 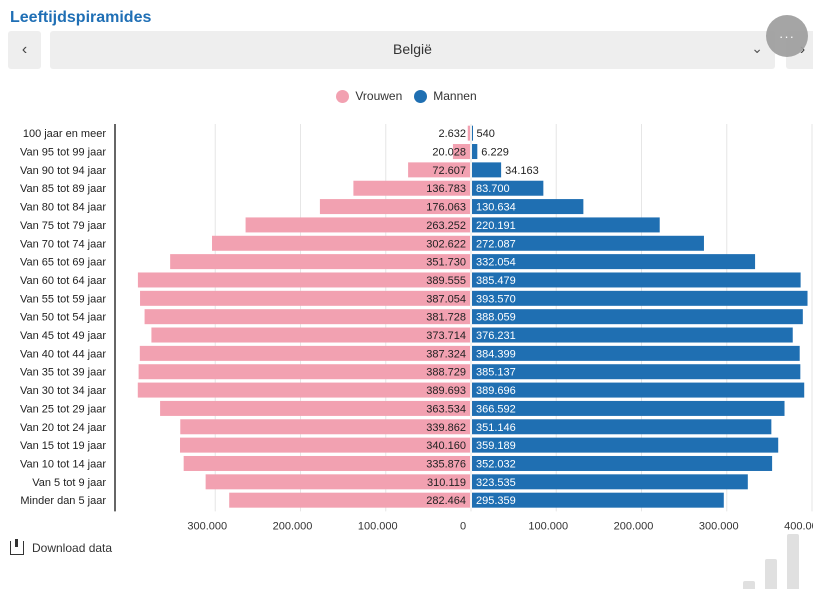 What do you see at coordinates (446, 373) in the screenshot?
I see `data-label-women: 388.729` at bounding box center [446, 373].